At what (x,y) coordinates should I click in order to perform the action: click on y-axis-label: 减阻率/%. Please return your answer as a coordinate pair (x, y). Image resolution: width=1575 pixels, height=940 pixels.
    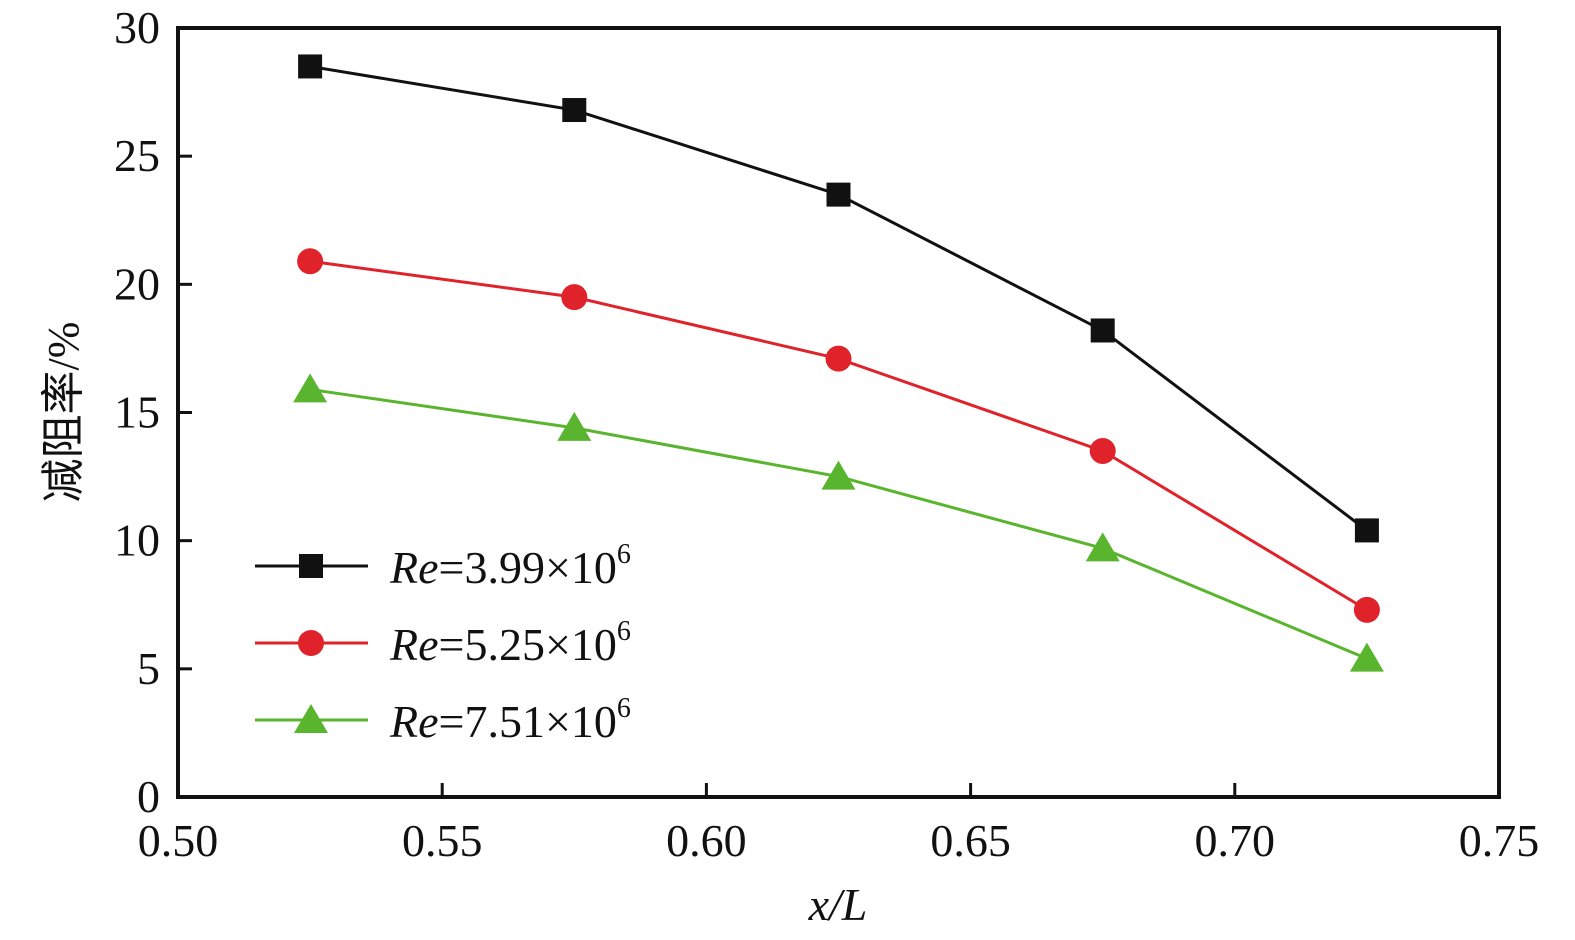
    Looking at the image, I should click on (63, 412).